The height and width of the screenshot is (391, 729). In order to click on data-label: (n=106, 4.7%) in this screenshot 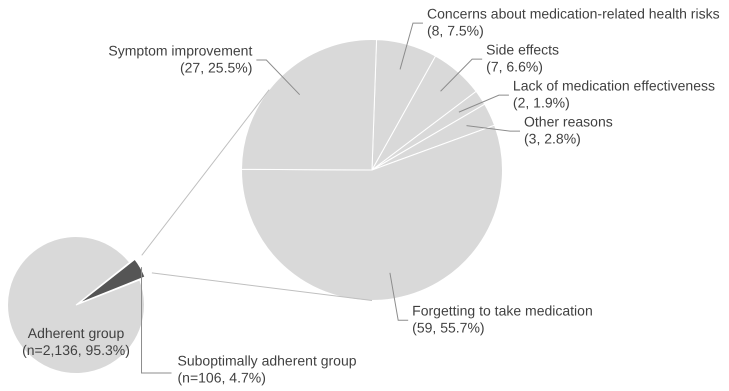, I will do `click(222, 377)`.